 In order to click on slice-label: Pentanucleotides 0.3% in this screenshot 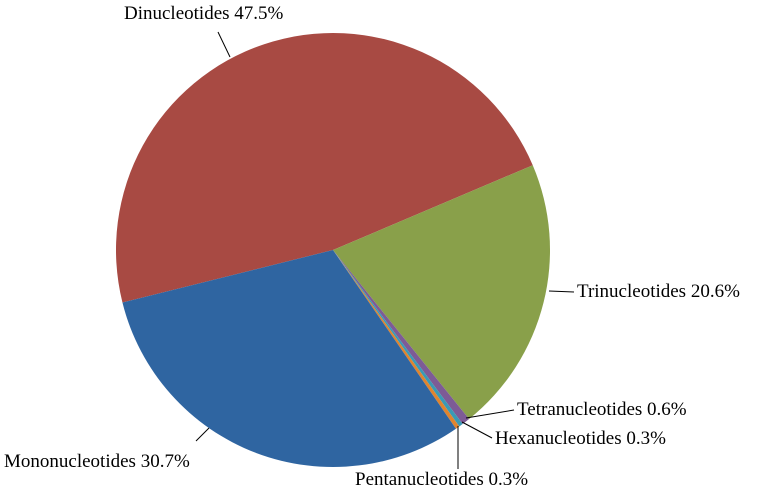, I will do `click(441, 479)`.